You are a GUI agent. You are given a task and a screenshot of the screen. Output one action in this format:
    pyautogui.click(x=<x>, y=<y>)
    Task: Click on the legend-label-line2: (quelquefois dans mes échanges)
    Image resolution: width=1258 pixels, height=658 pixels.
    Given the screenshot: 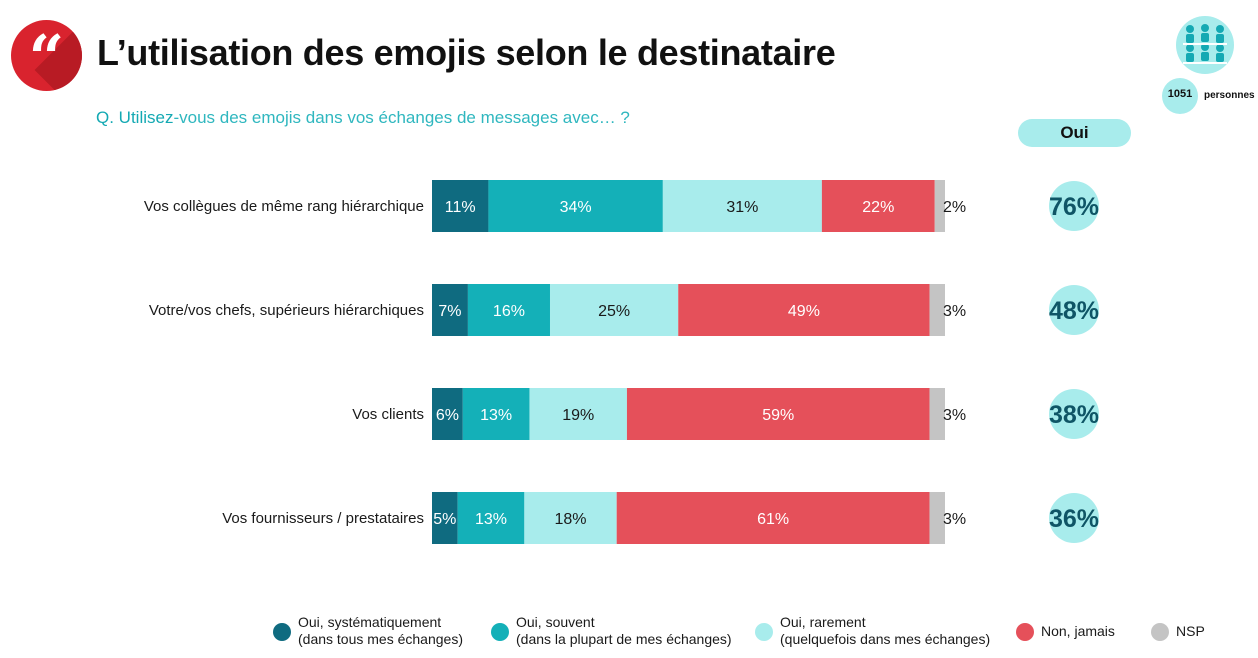 What is the action you would take?
    pyautogui.click(x=885, y=639)
    